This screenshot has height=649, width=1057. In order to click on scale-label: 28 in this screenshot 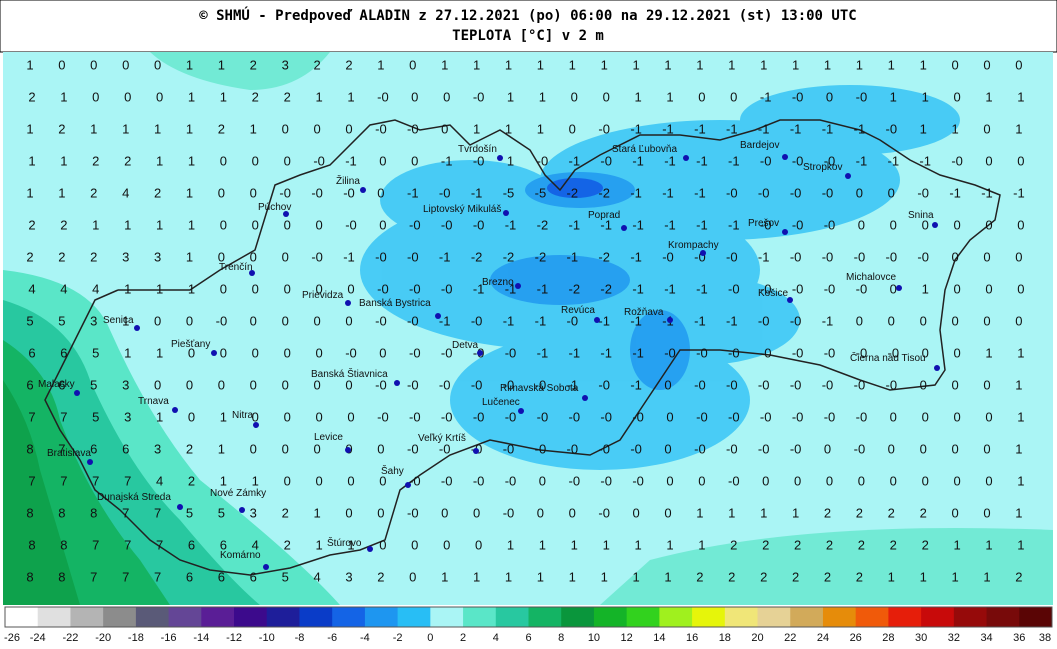, I will do `click(888, 638)`.